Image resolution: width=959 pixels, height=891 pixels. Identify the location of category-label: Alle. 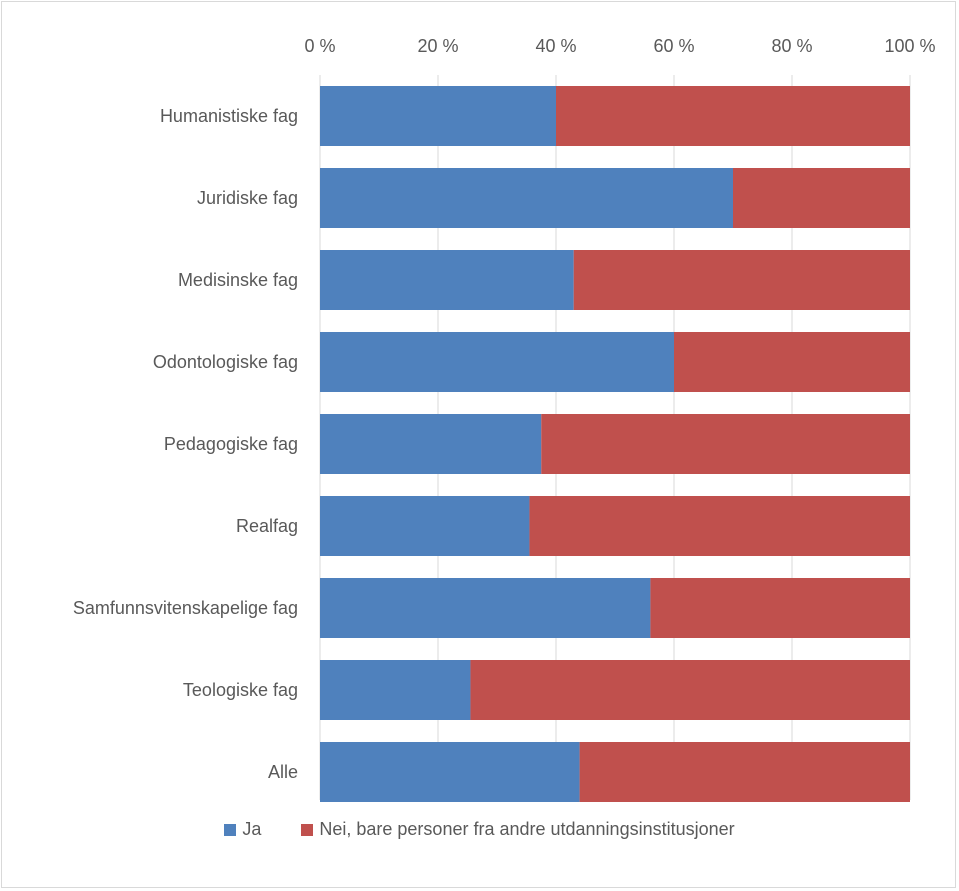
(283, 772).